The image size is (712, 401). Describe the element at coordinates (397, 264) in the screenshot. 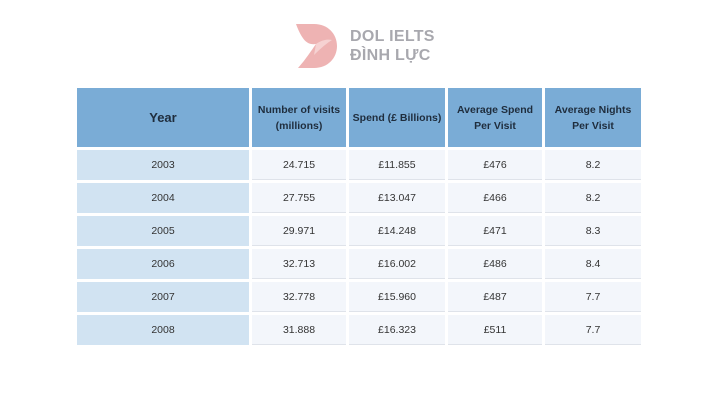

I see `cell-spend: £16.002` at that location.